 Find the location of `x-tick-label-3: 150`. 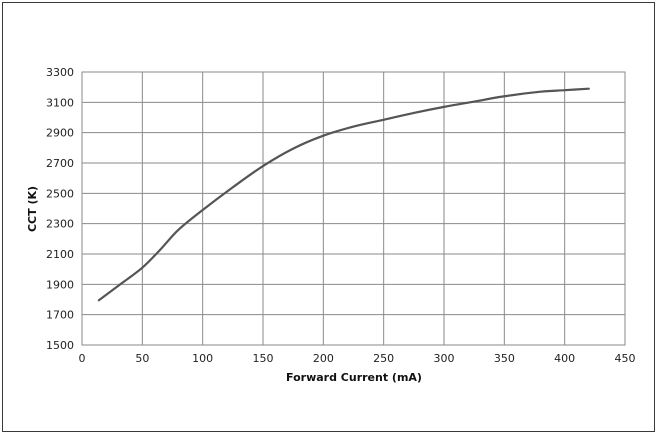

x-tick-label-3: 150 is located at coordinates (263, 358).